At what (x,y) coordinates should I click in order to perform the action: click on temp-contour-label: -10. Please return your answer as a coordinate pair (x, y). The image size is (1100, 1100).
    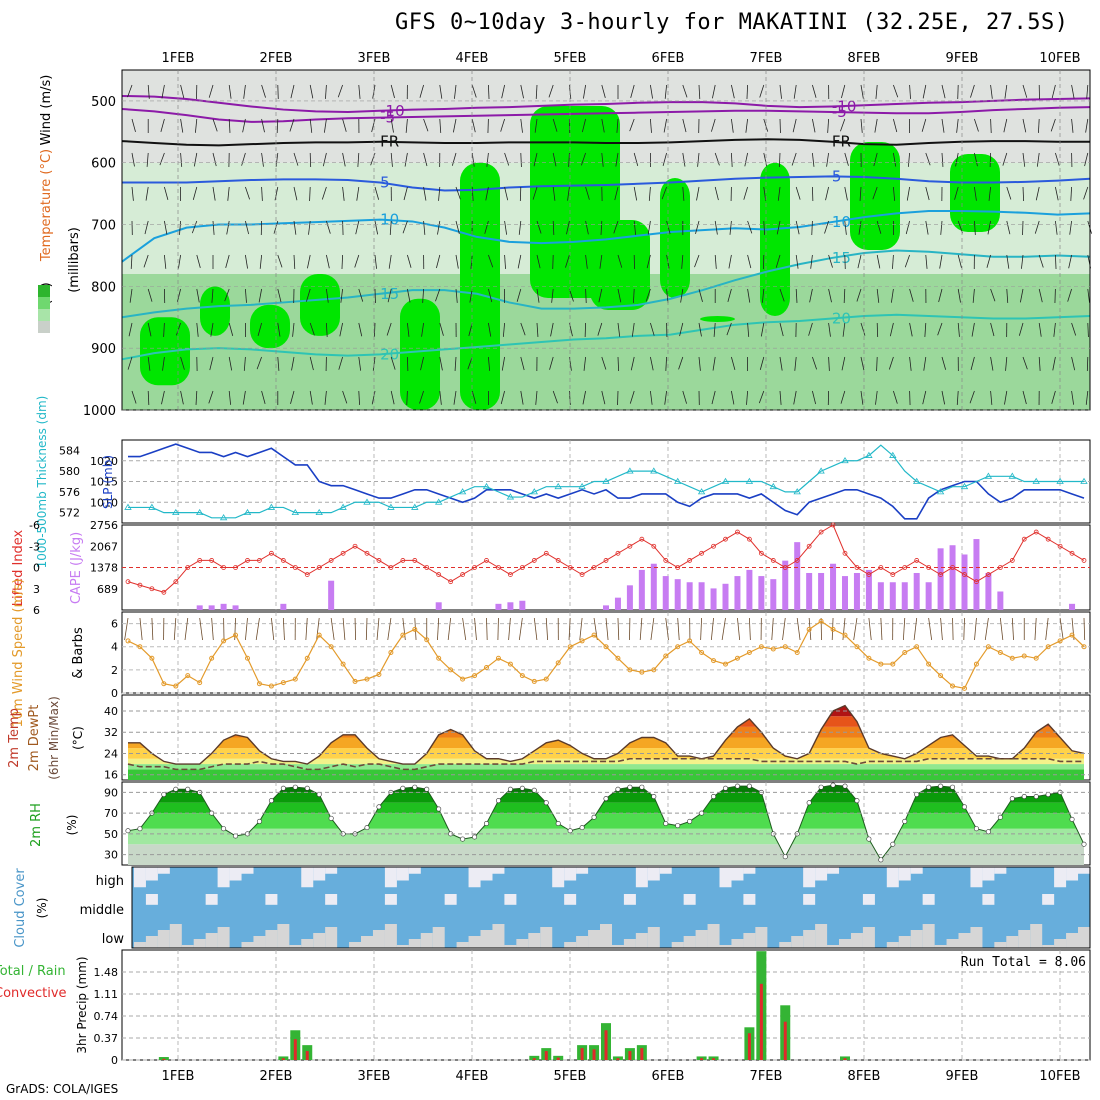
    Looking at the image, I should click on (844, 106).